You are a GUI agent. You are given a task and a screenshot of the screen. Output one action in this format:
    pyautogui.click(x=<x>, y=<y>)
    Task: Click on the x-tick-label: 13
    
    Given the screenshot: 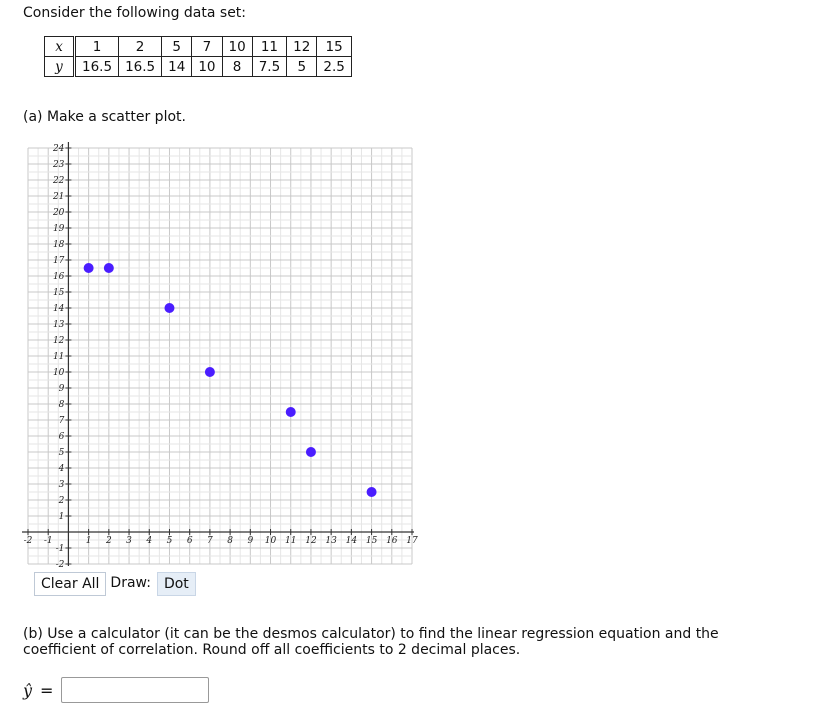 What is the action you would take?
    pyautogui.click(x=331, y=541)
    